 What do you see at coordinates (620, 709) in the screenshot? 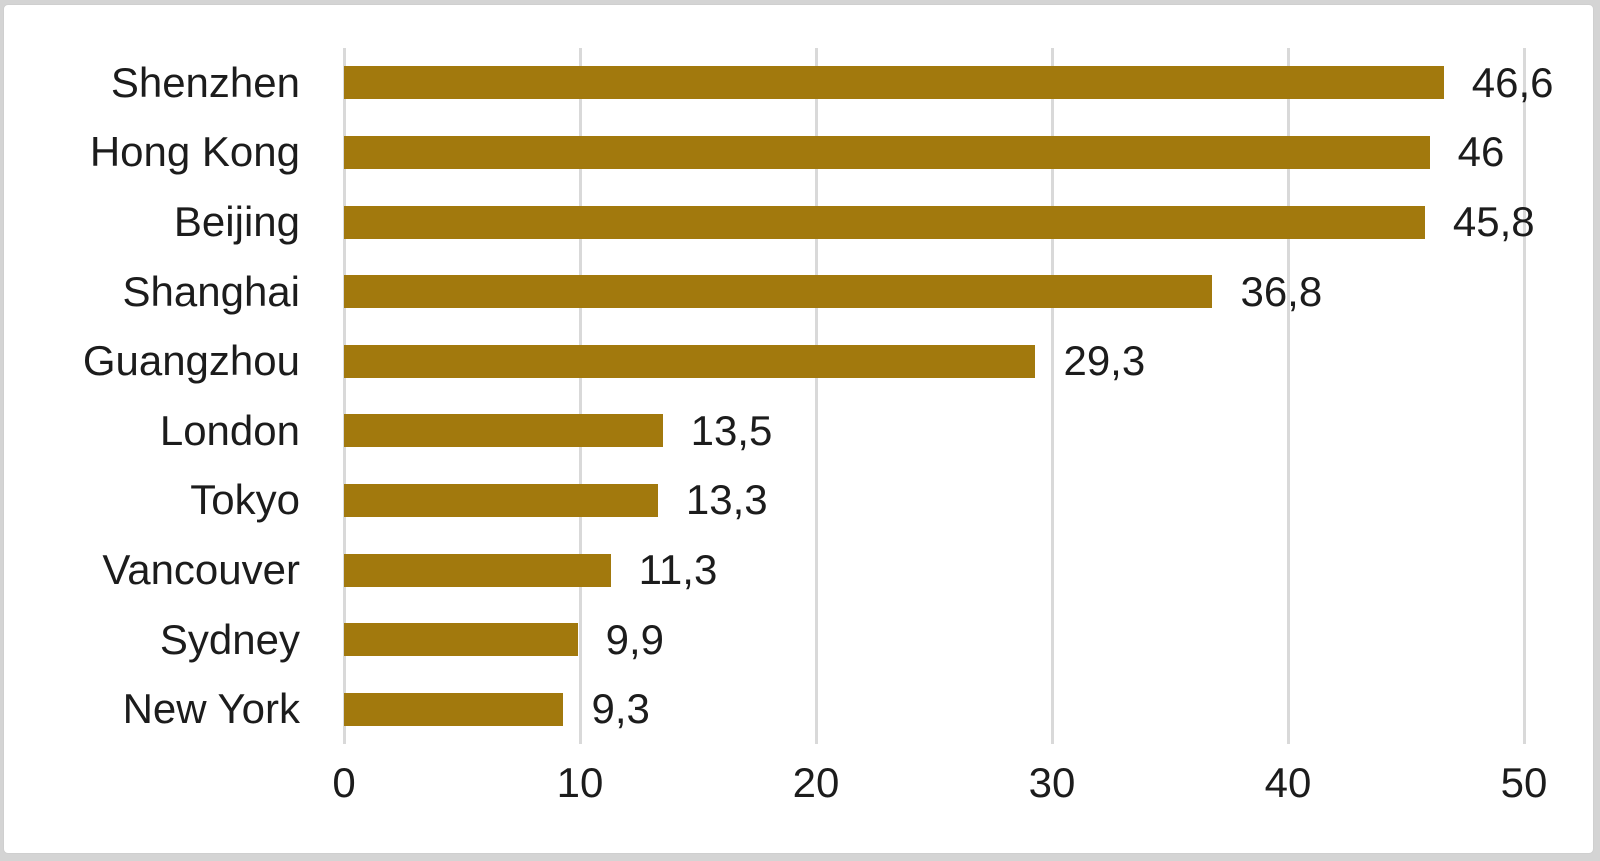
I see `value-label-new-york: 9,3` at bounding box center [620, 709].